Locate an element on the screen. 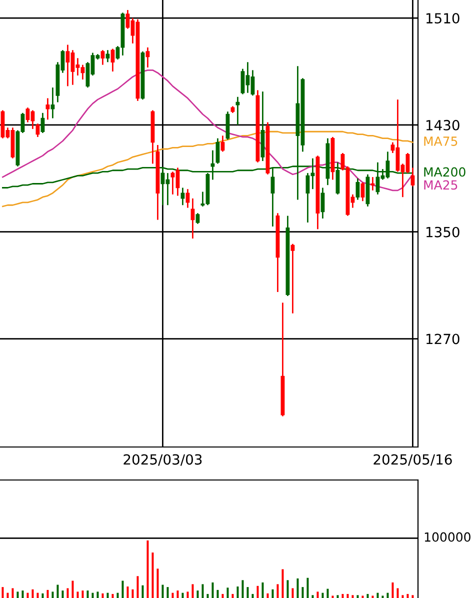 Image resolution: width=472 pixels, height=598 pixels. series-label: MA25 is located at coordinates (441, 185).